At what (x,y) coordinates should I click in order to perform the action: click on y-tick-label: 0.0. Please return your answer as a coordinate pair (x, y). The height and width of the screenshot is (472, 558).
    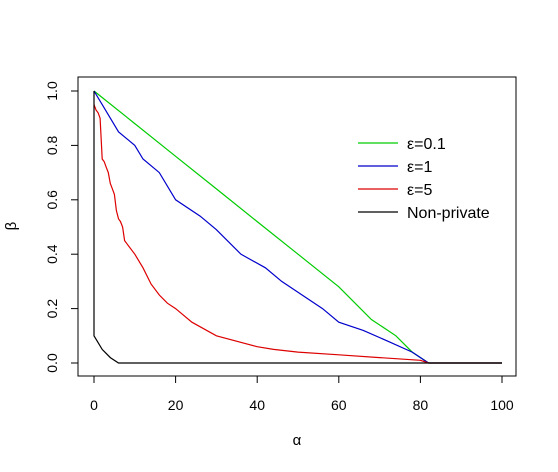
    Looking at the image, I should click on (52, 363).